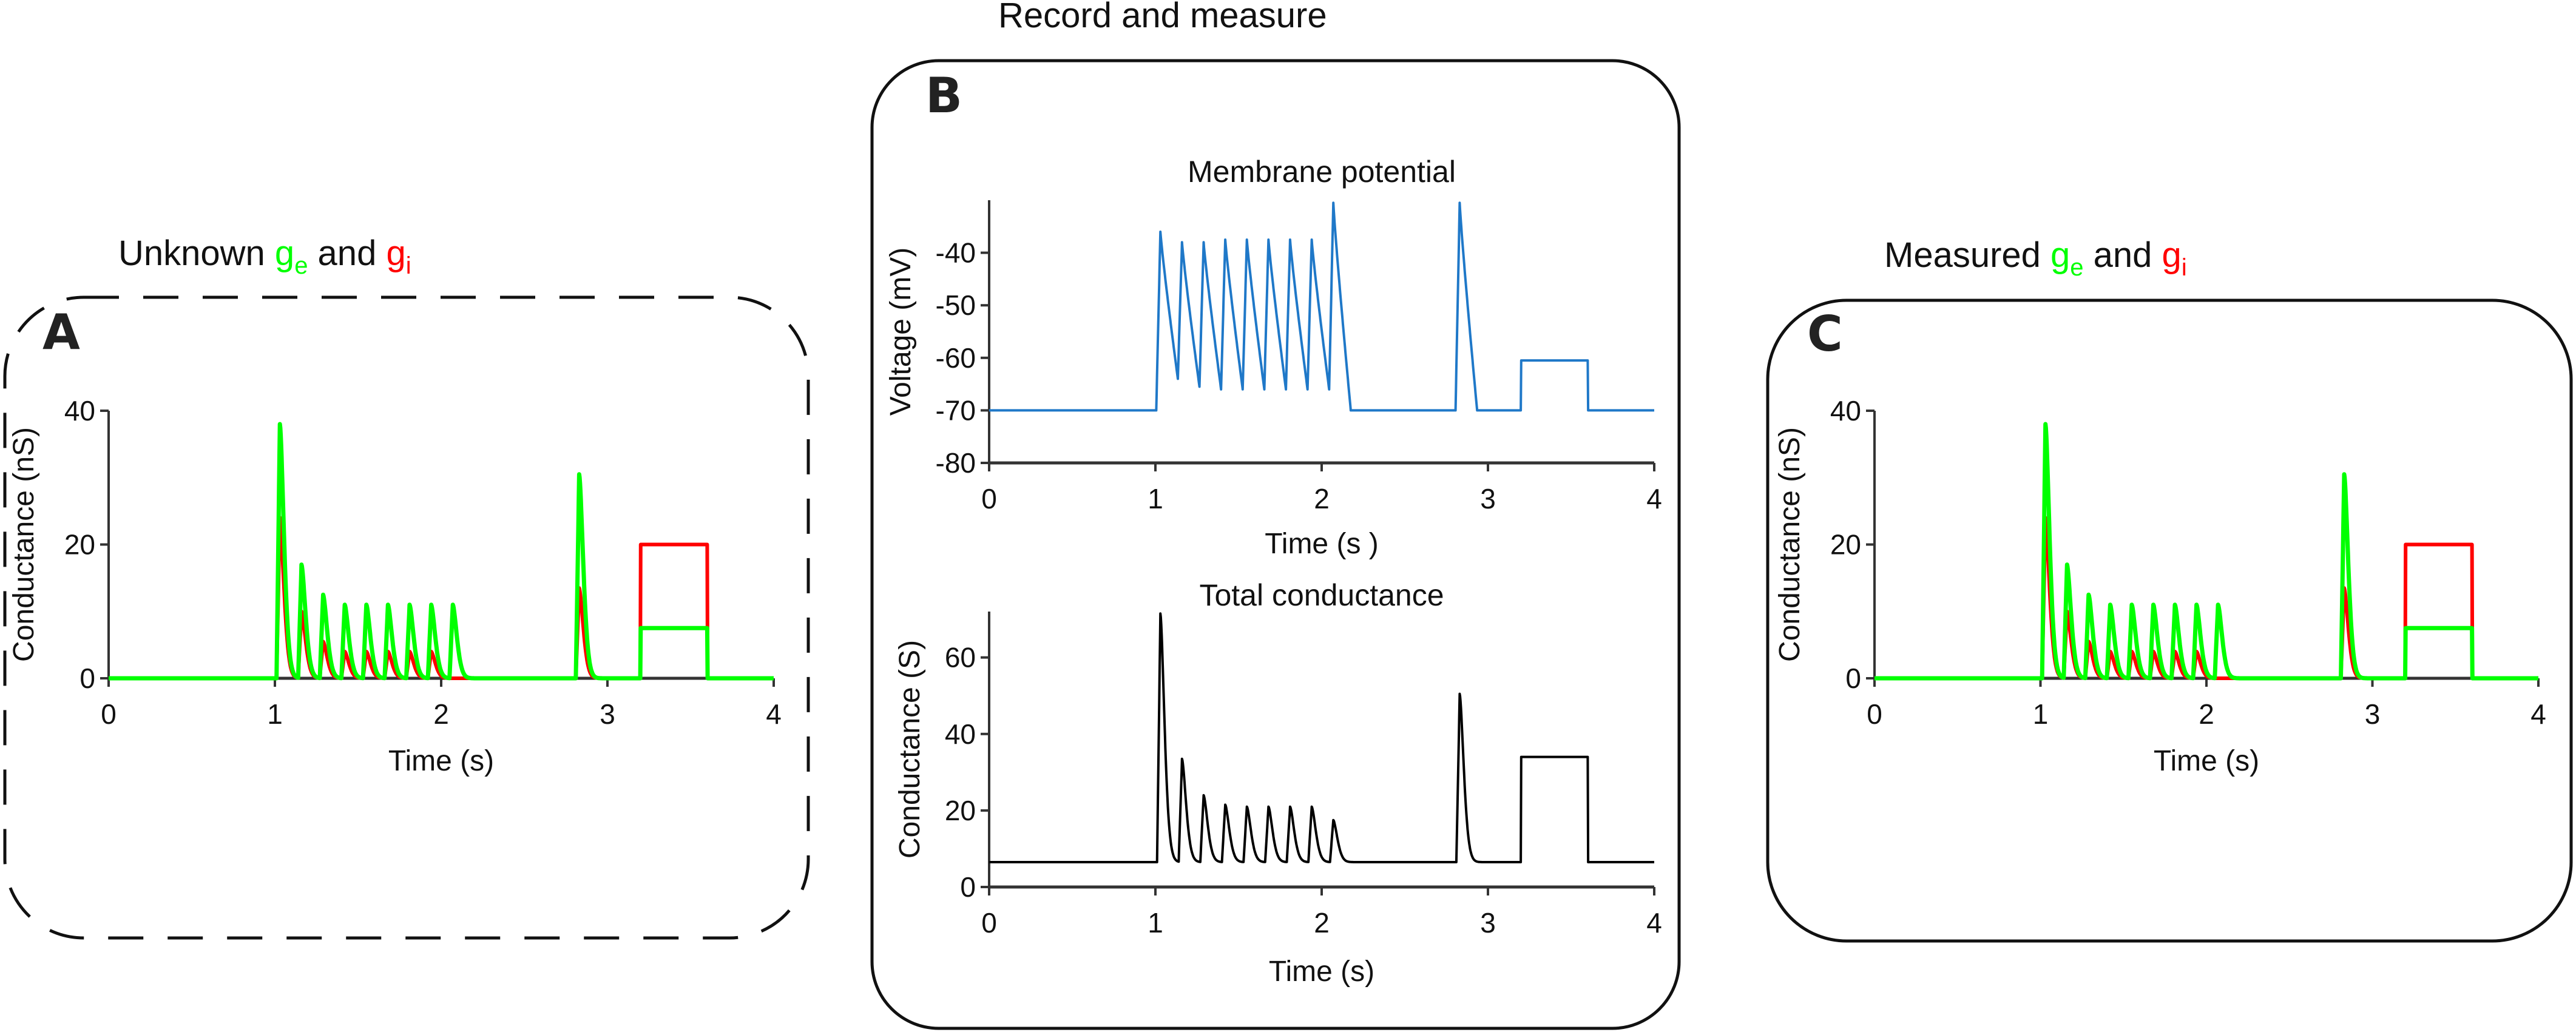 The height and width of the screenshot is (1032, 2576). What do you see at coordinates (1322, 544) in the screenshot?
I see `x-axis-label: Time (s )` at bounding box center [1322, 544].